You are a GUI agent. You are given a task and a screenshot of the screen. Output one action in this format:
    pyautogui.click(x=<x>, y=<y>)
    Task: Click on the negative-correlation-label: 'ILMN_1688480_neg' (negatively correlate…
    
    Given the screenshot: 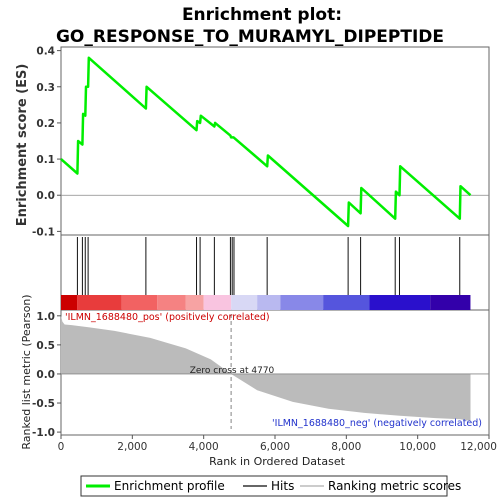 What is the action you would take?
    pyautogui.click(x=377, y=423)
    